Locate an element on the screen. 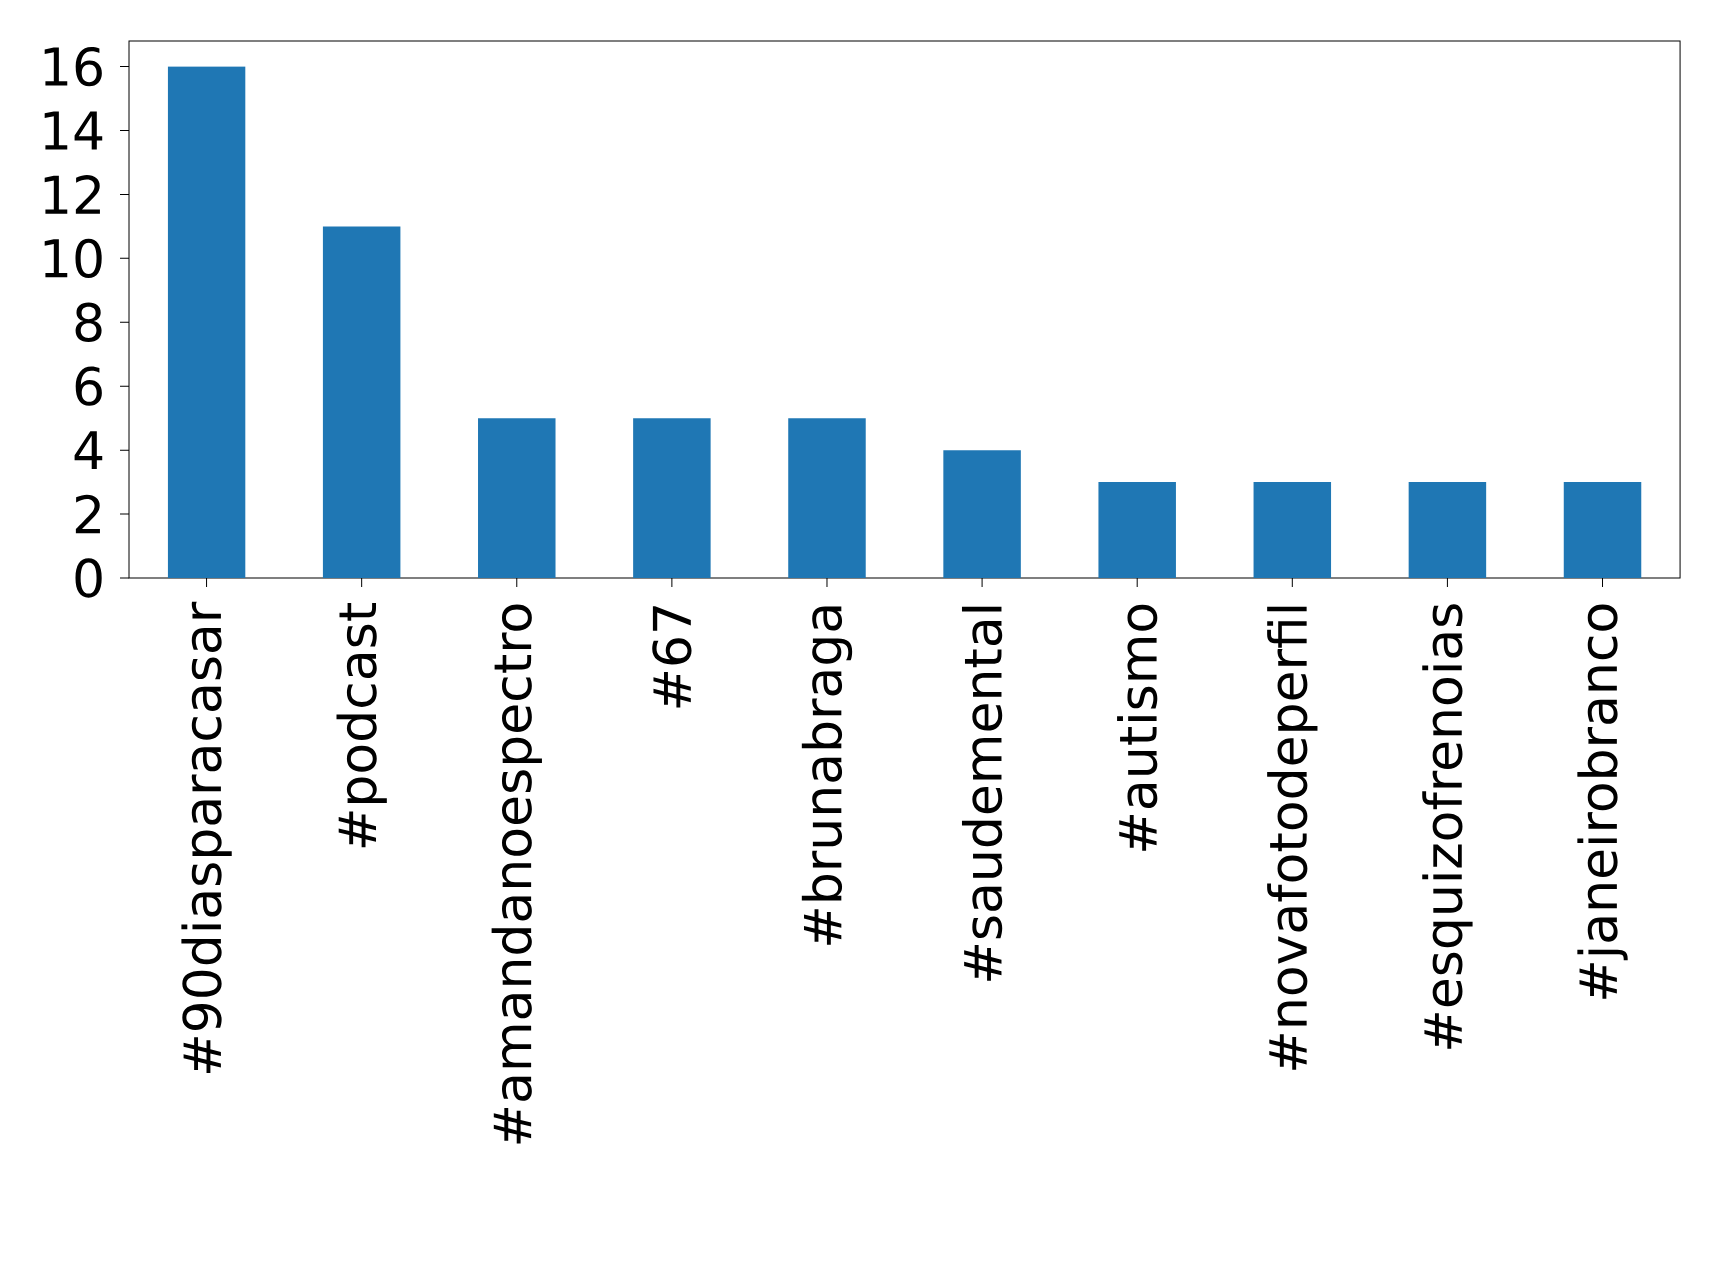  x-tick-label: #janeirobranco is located at coordinates (1602, 801).